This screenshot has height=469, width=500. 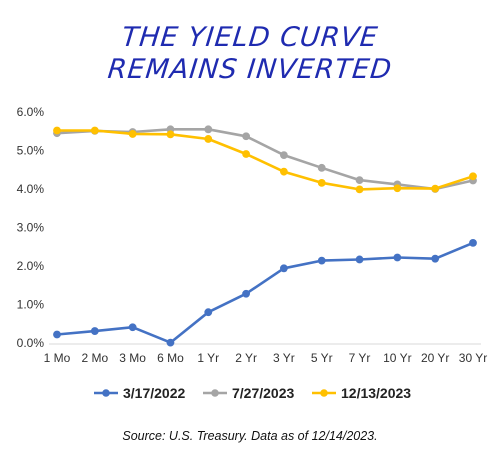 I want to click on x-tick-label: 20 Yr, so click(x=435, y=358).